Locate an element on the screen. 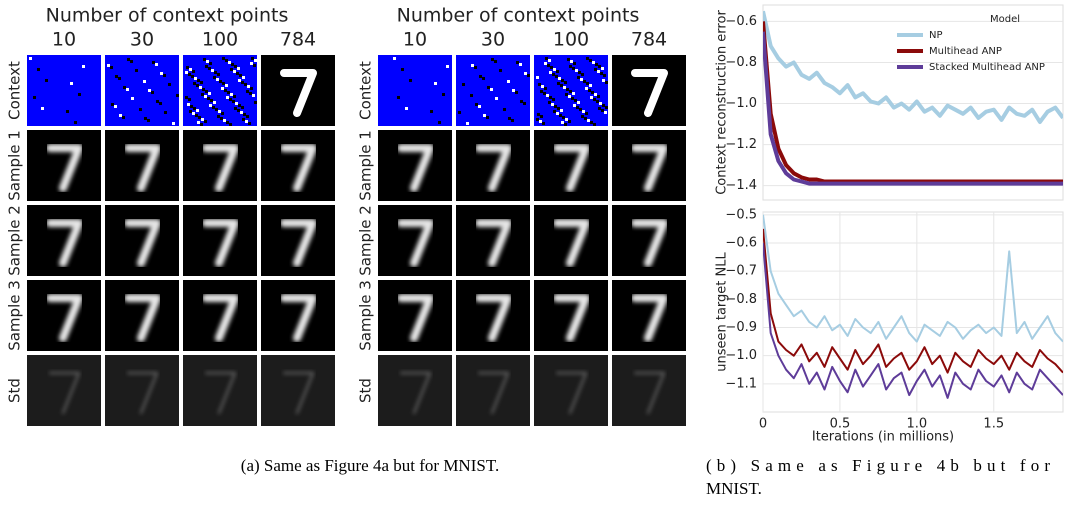 The image size is (1065, 506). y-tick-label: −1.0 is located at coordinates (741, 103).